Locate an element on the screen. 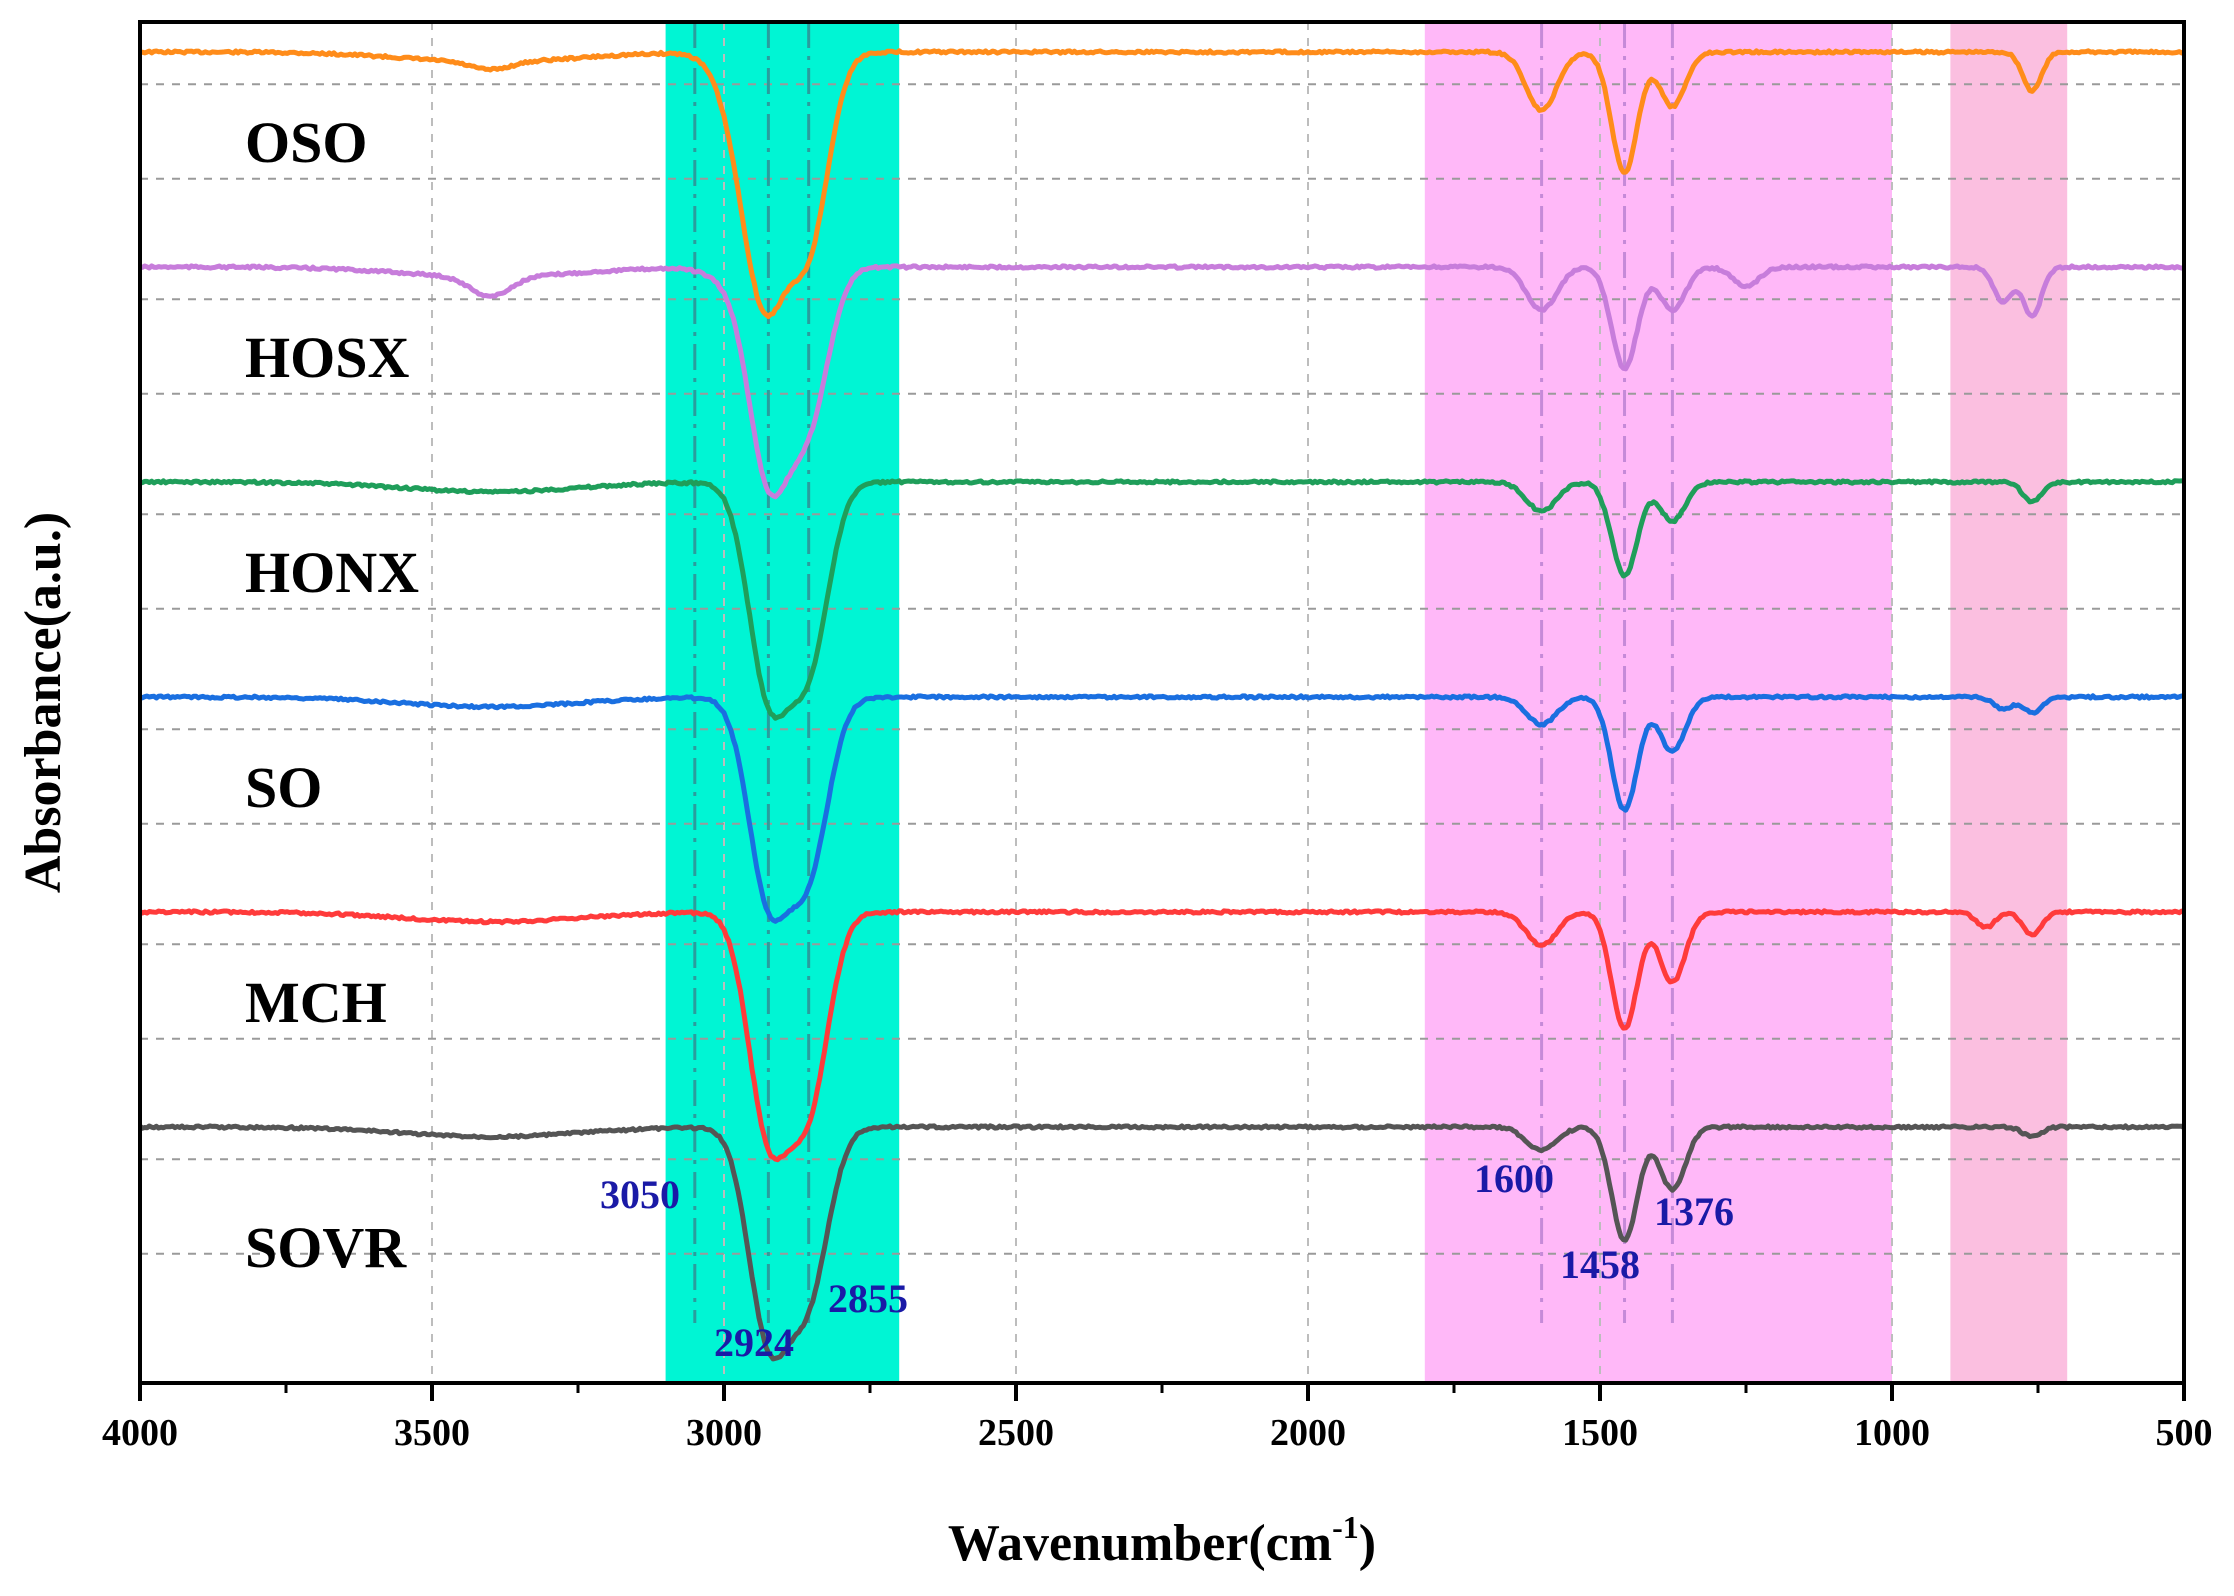 This screenshot has height=1596, width=2234. series-label-hosx: HOSX is located at coordinates (327, 357).